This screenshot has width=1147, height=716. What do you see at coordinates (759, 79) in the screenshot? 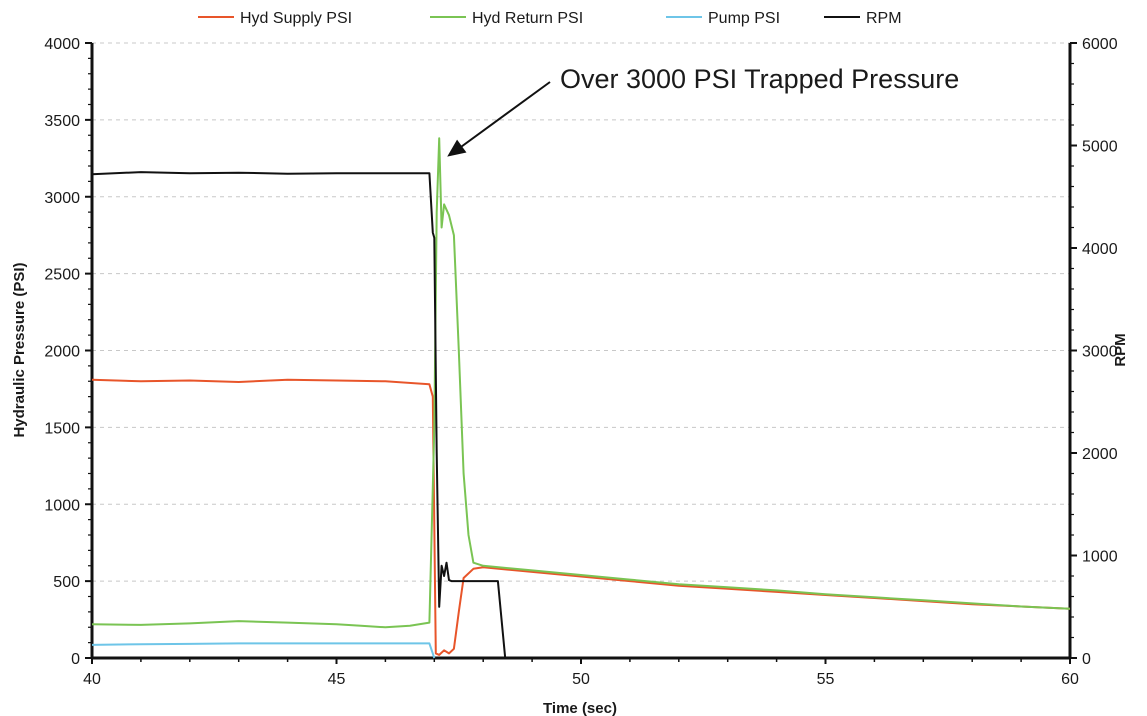
I see `annotation-text: Over 3000 PSI Trapped Pressure` at bounding box center [759, 79].